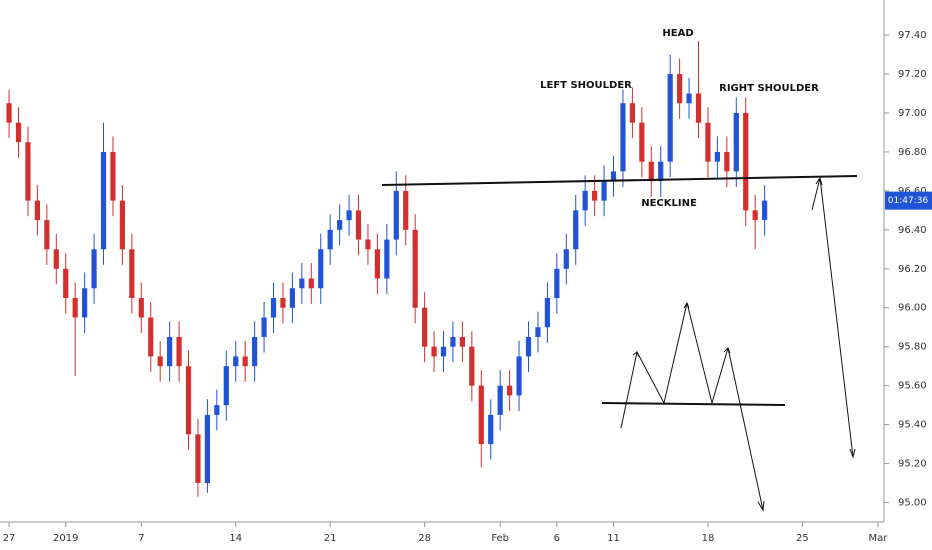 The image size is (932, 550). What do you see at coordinates (500, 538) in the screenshot?
I see `x-tick-label: Feb` at bounding box center [500, 538].